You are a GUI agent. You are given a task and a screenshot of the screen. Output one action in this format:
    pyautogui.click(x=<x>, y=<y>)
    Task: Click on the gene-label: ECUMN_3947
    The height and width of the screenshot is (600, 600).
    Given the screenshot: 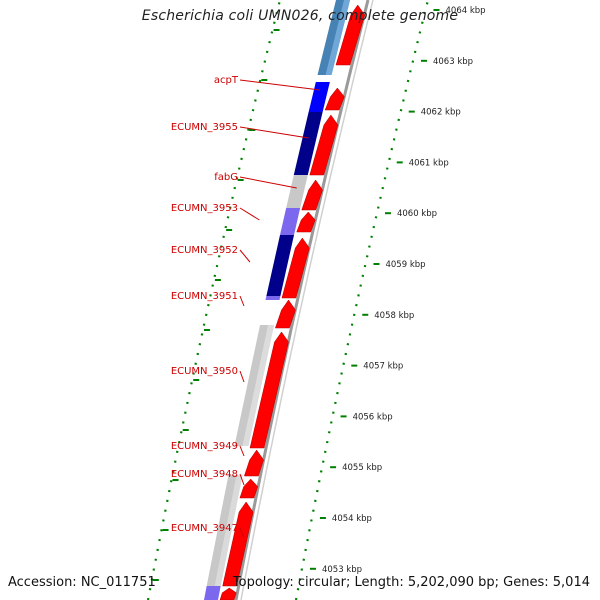 What is the action you would take?
    pyautogui.click(x=204, y=528)
    